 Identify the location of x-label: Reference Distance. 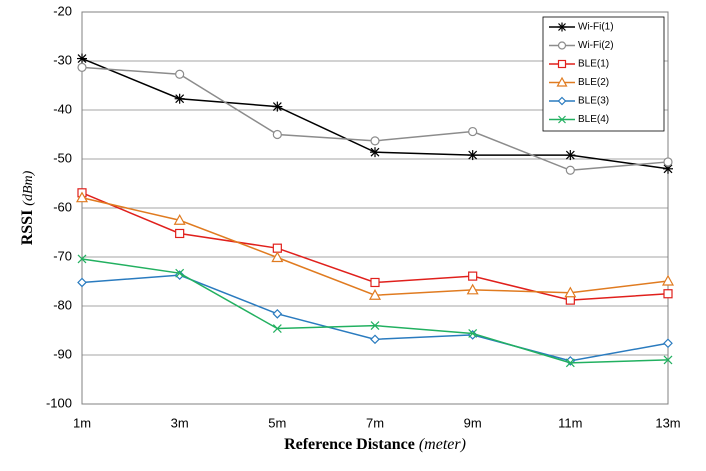
(349, 444).